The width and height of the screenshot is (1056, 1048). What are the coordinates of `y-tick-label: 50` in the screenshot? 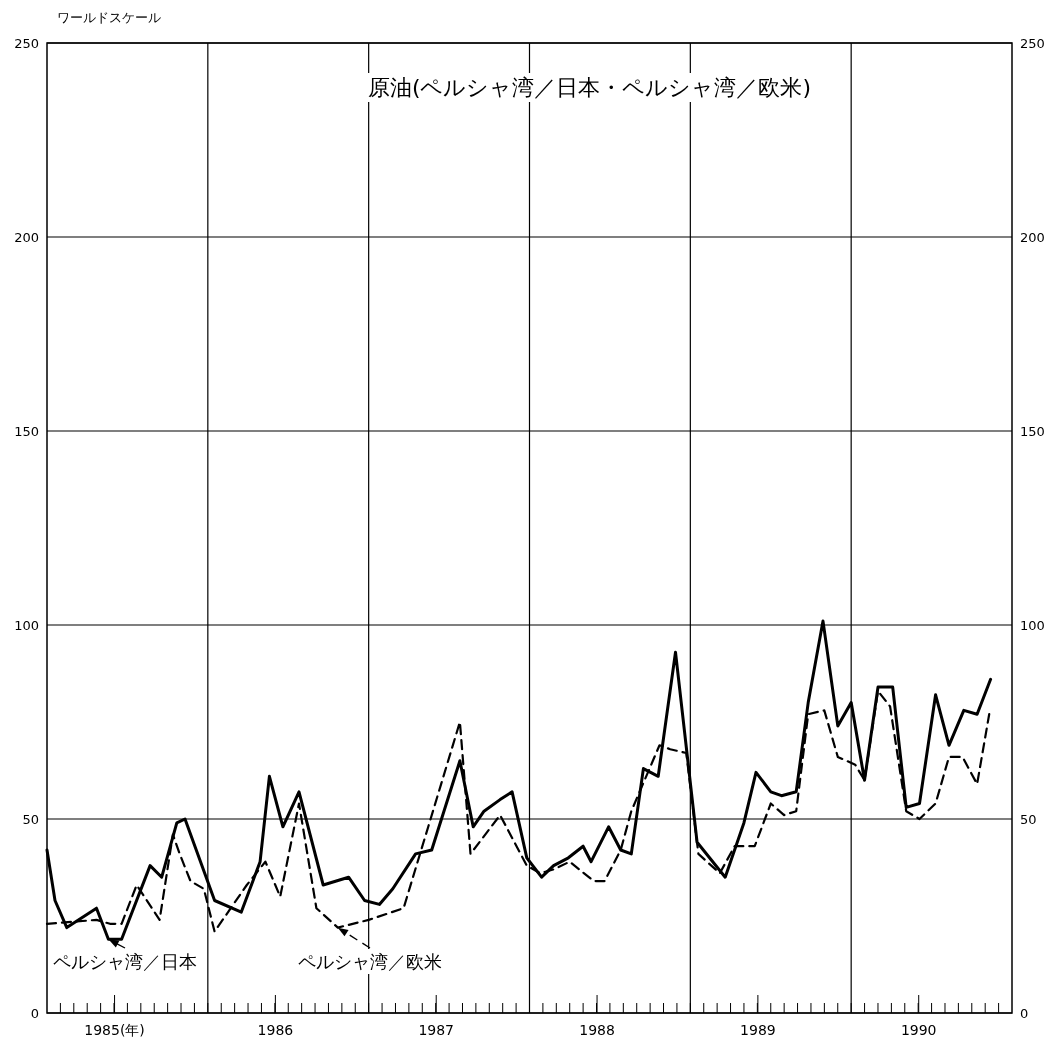 It's located at (30, 819).